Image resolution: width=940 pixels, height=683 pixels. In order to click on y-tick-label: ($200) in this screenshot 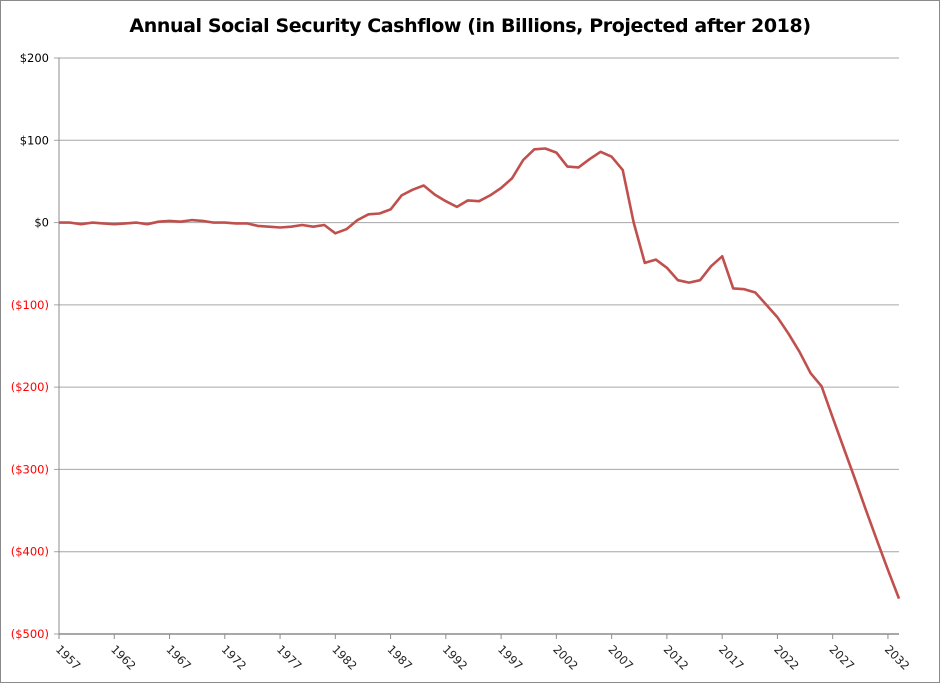, I will do `click(30, 387)`.